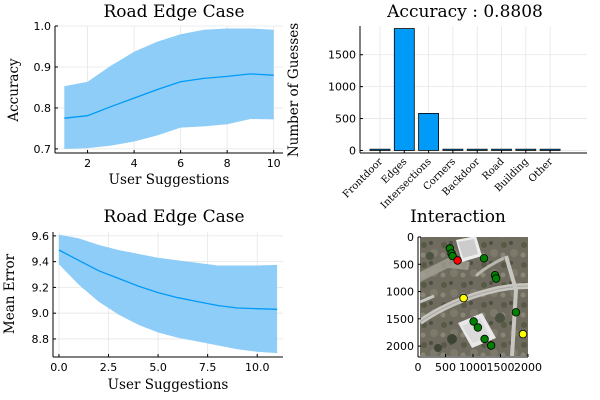 The image size is (600, 400). Describe the element at coordinates (445, 367) in the screenshot. I see `x-tick-label: 500` at that location.